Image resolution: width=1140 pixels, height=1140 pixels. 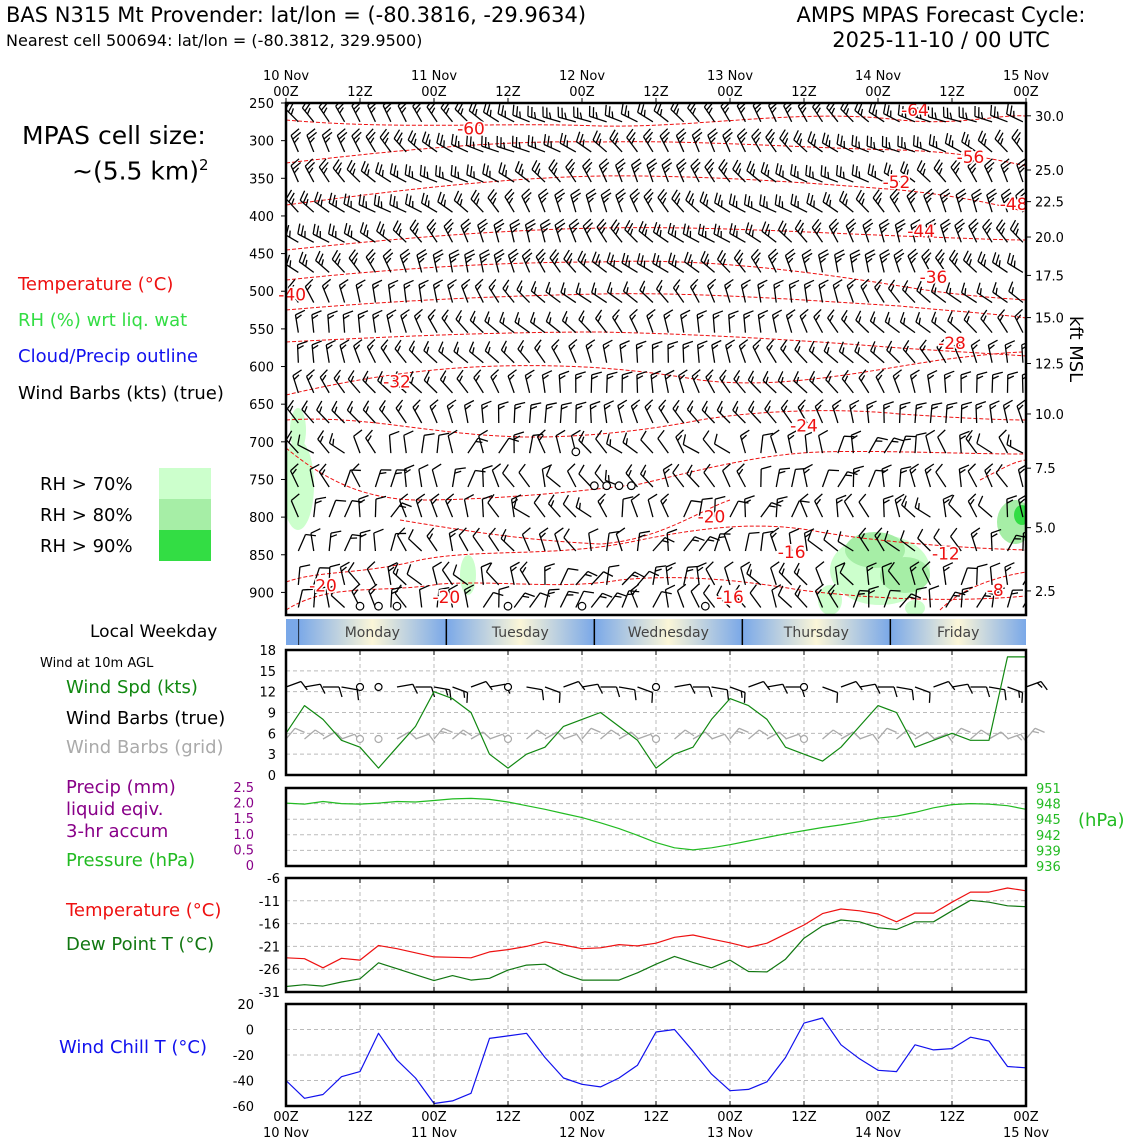 I want to click on legend-precip-liquid: liquid eqiv., so click(x=115, y=809).